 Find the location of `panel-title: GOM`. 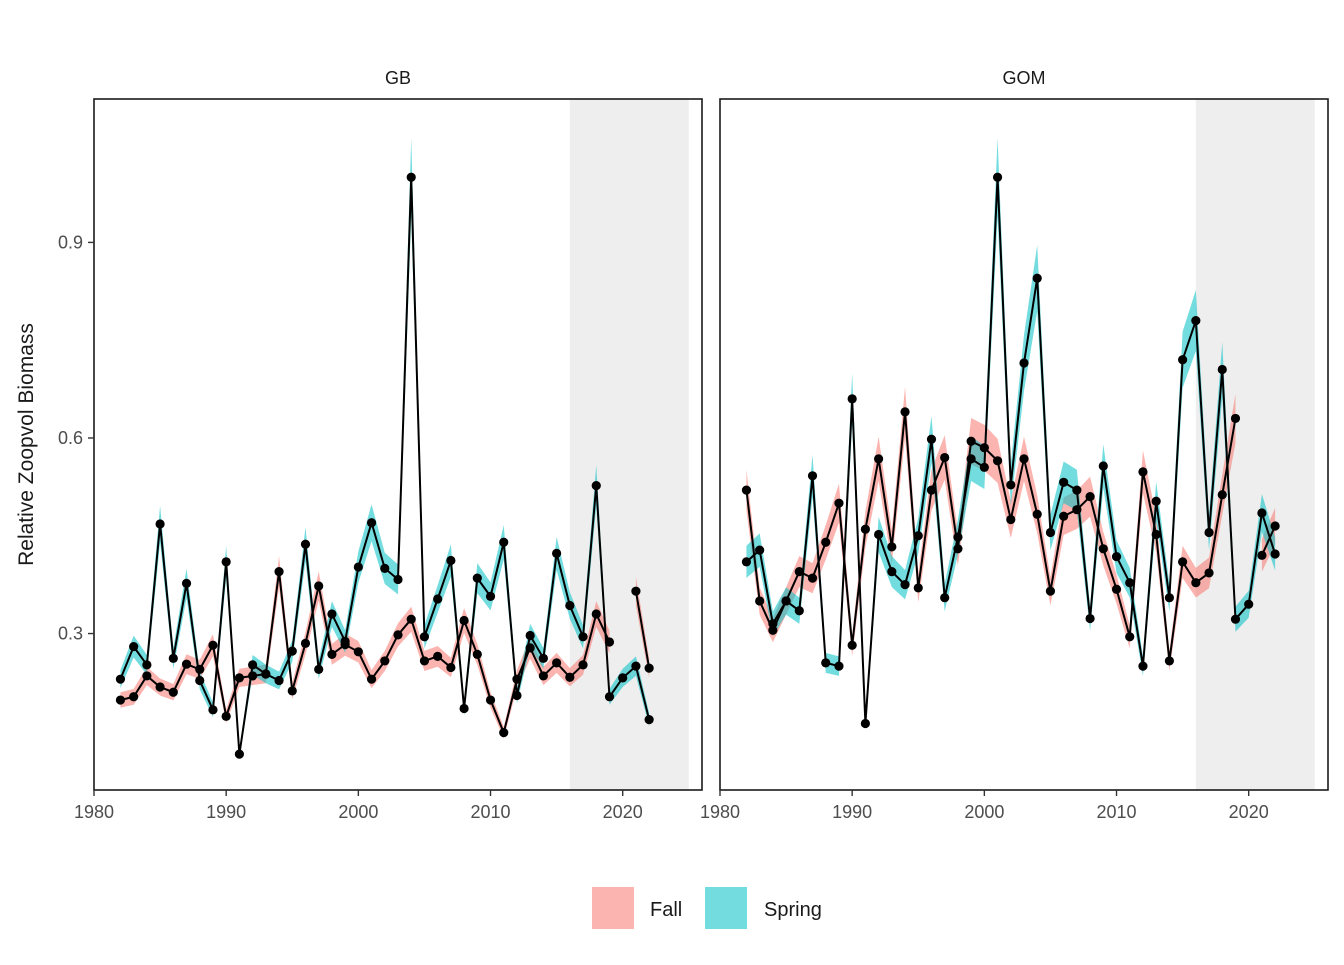

panel-title: GOM is located at coordinates (1024, 78).